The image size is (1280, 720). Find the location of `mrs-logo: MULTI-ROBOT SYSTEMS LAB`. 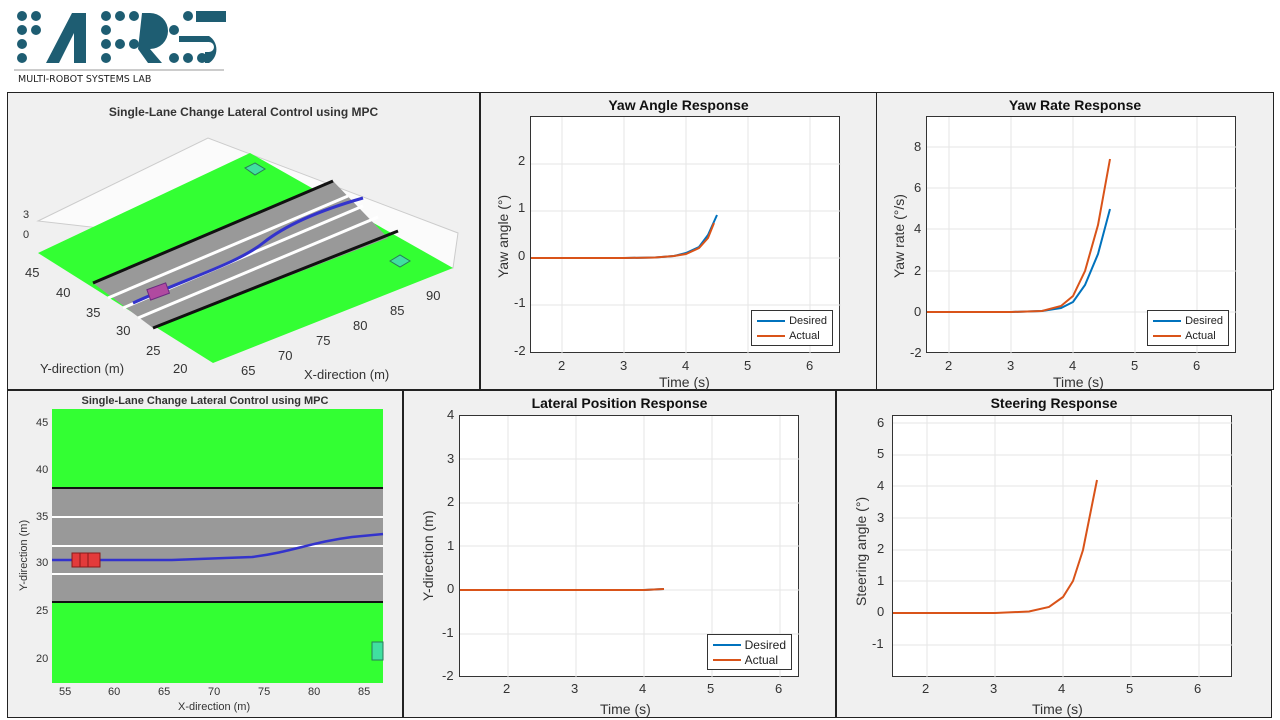

mrs-logo: MULTI-ROBOT SYSTEMS LAB is located at coordinates (124, 48).